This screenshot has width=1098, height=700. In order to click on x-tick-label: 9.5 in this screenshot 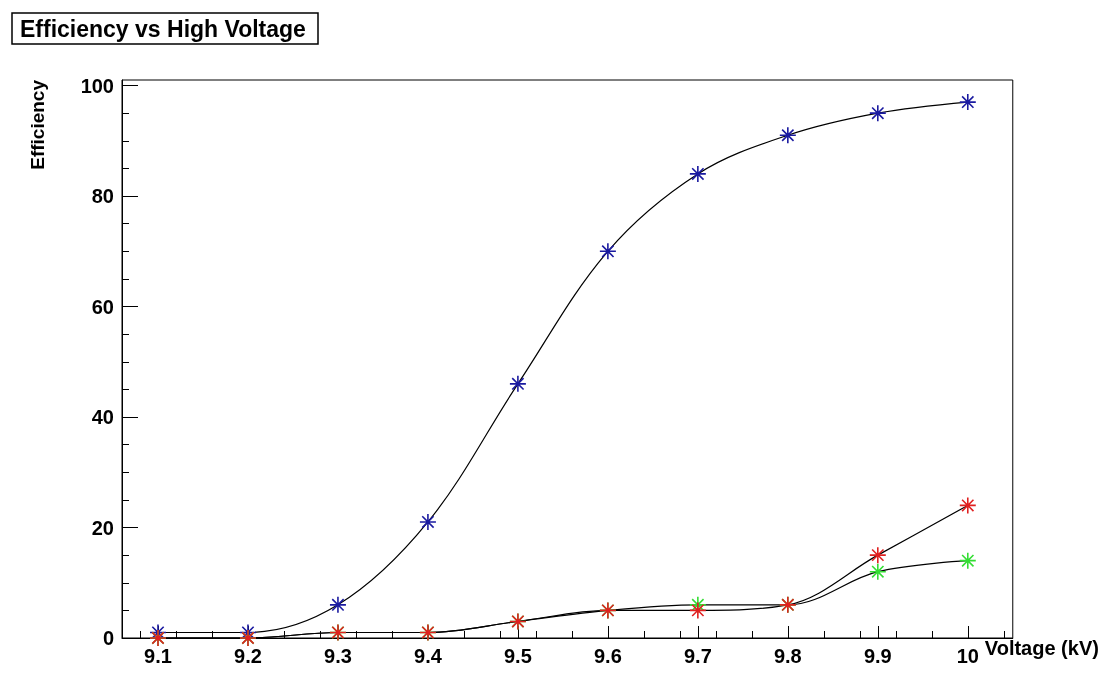, I will do `click(517, 656)`.